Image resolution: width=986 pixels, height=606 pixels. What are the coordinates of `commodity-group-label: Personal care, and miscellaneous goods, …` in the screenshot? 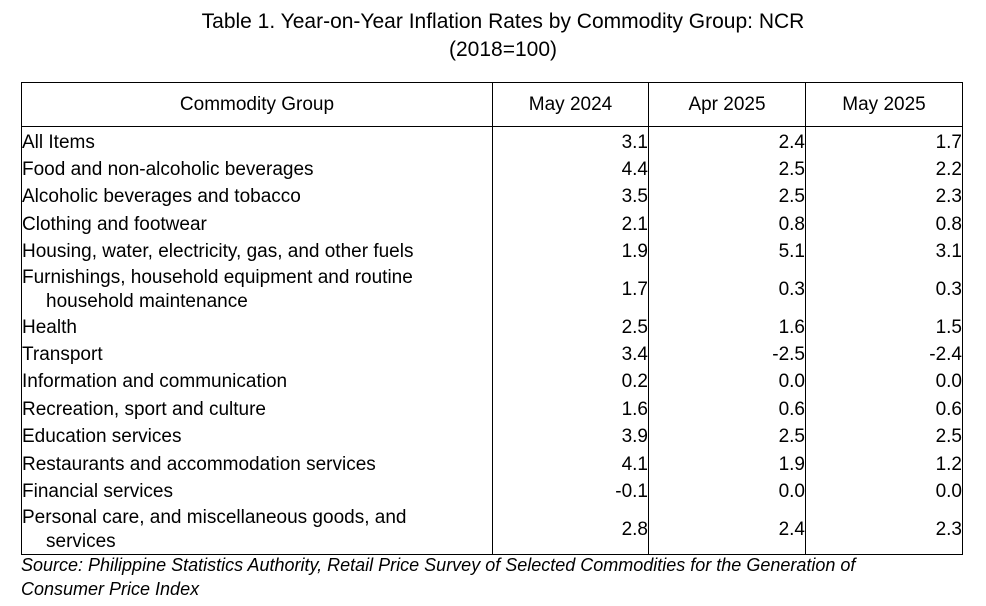 It's located at (214, 517).